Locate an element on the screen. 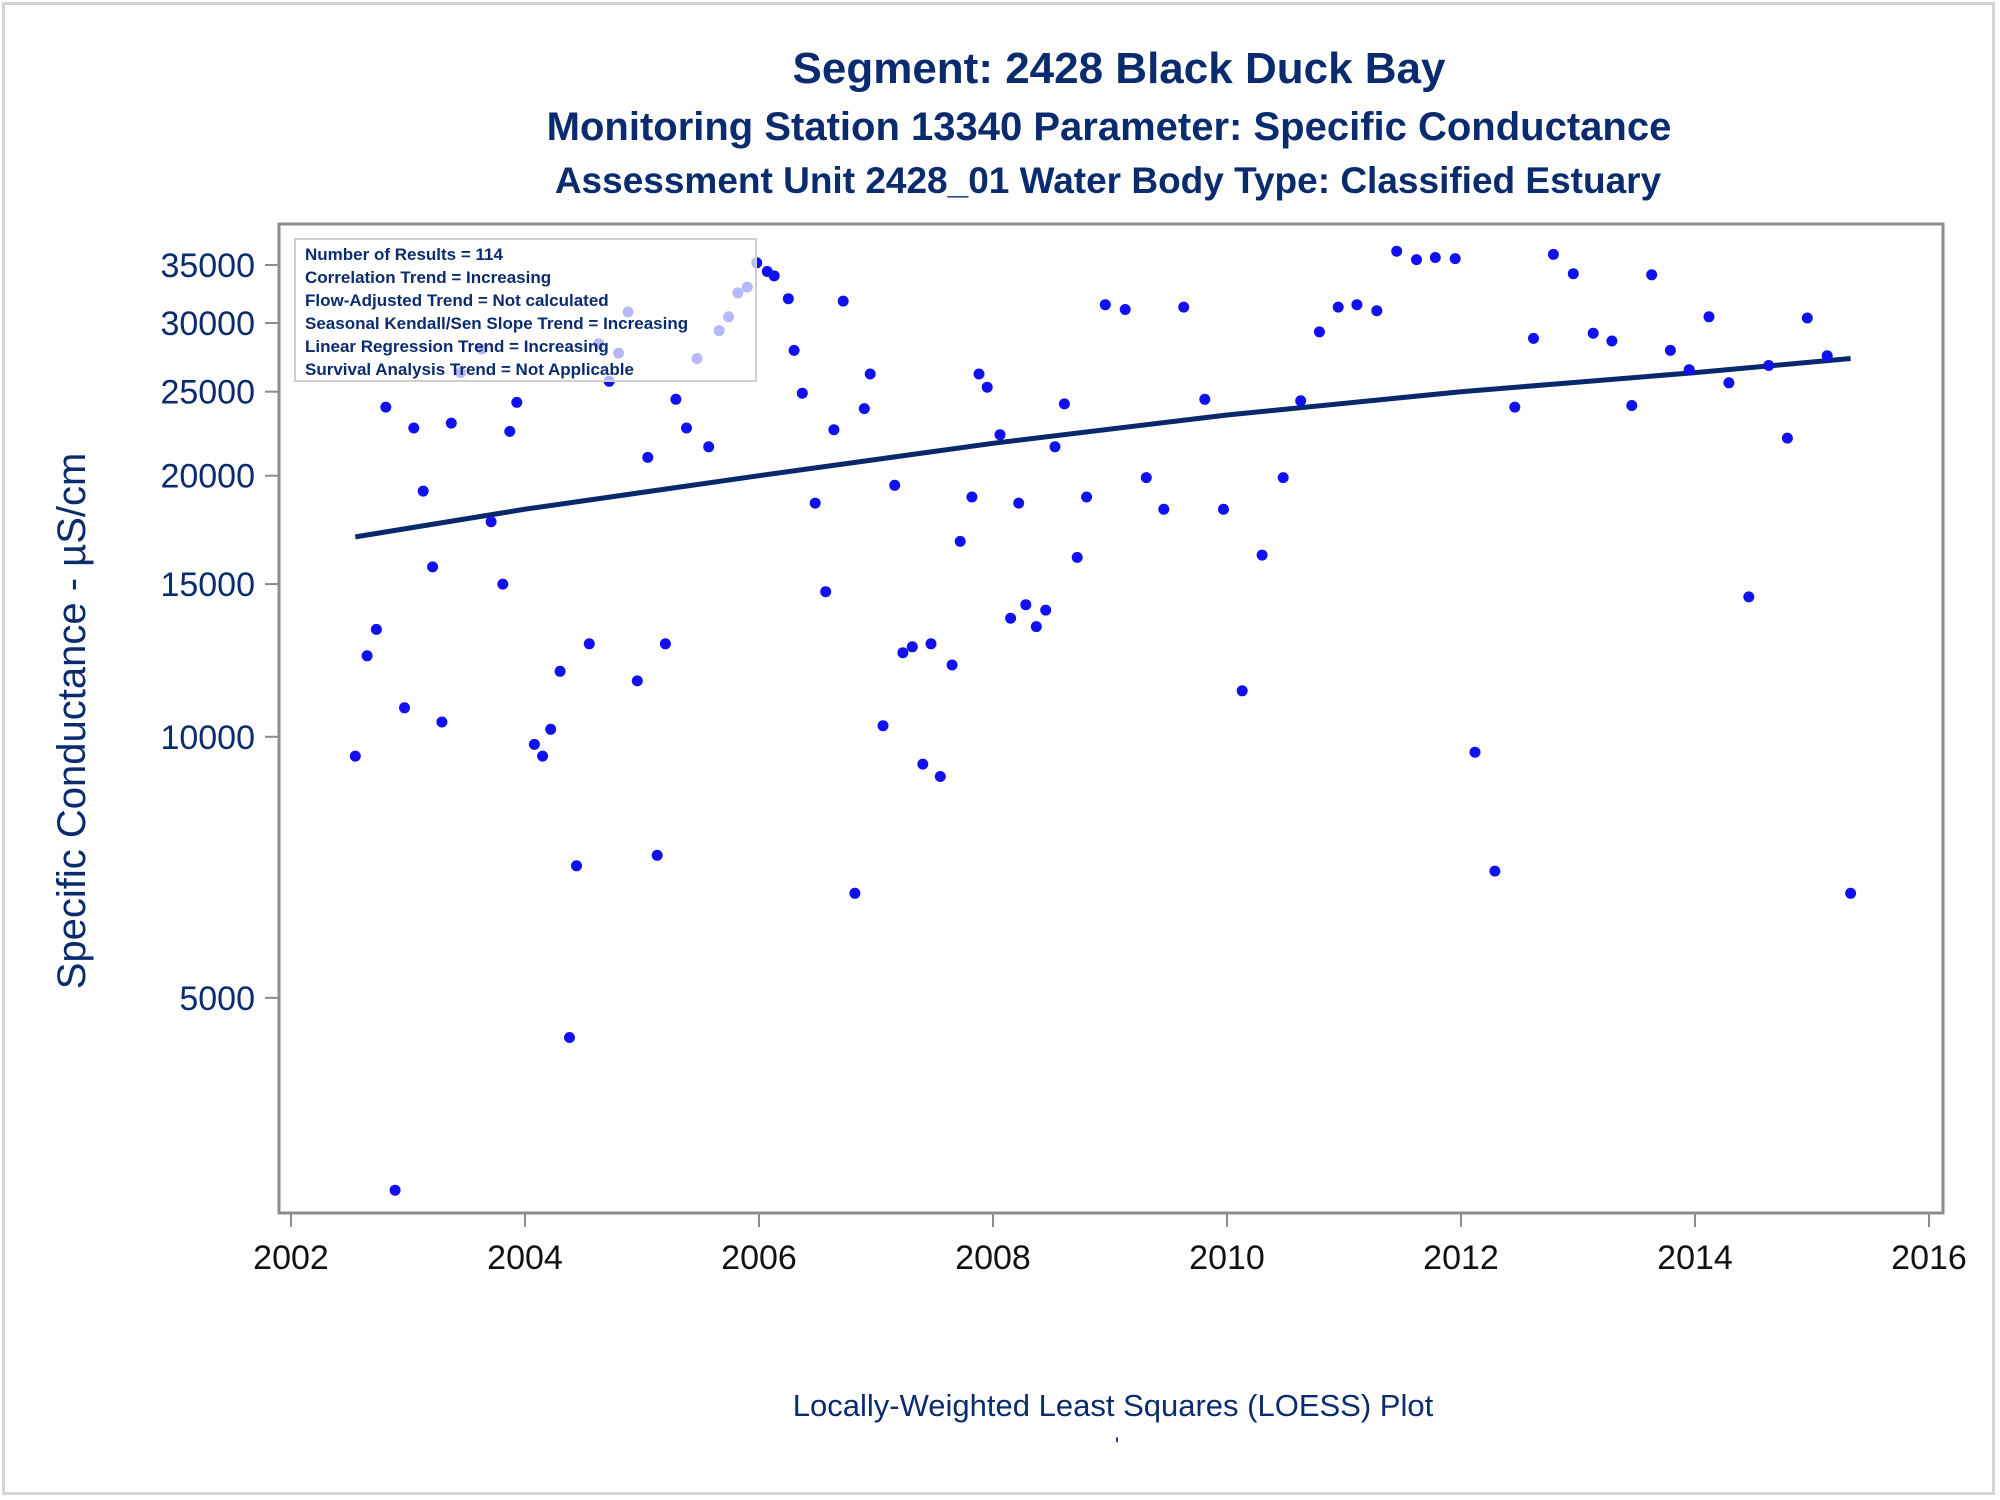 Image resolution: width=2000 pixels, height=1500 pixels. y-tick-label: 20000 is located at coordinates (207, 477).